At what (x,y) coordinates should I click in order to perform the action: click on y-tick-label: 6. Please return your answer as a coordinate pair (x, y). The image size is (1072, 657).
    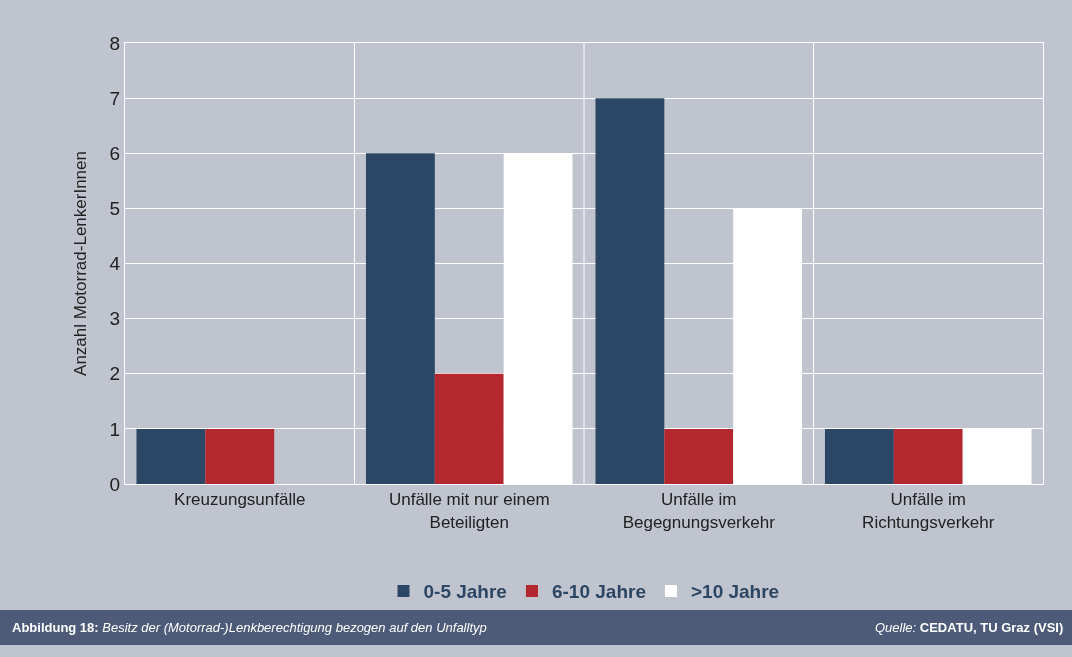
    Looking at the image, I should click on (115, 153).